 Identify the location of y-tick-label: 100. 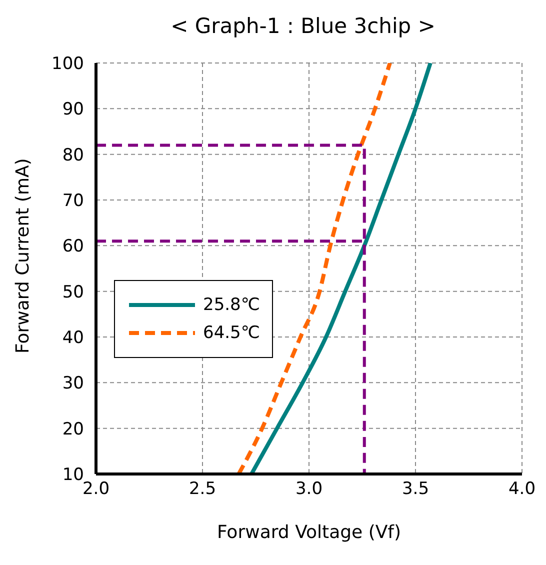
(68, 64).